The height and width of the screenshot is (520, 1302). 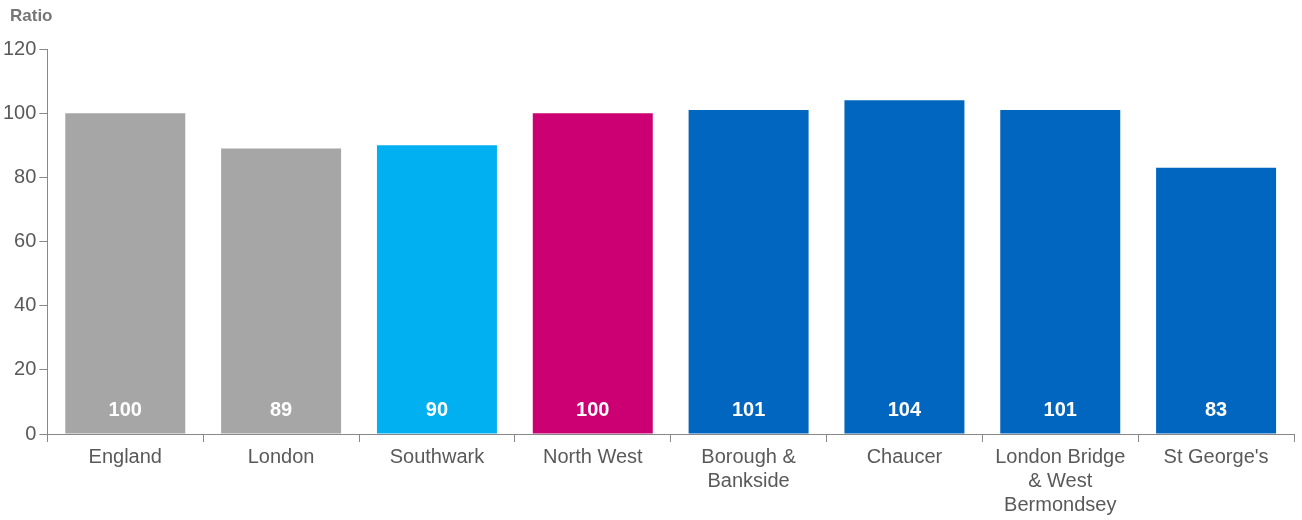 I want to click on x-tick-label: London, so click(x=281, y=455).